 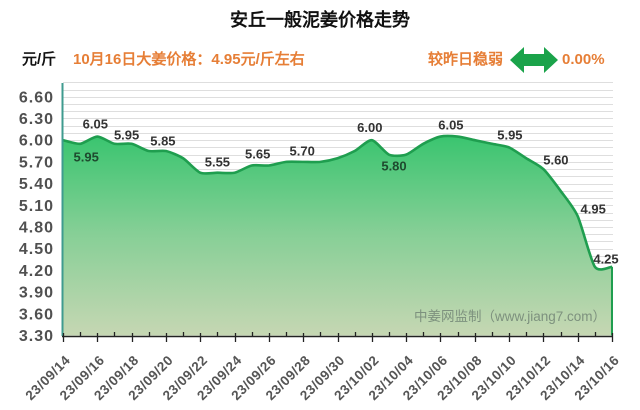 What do you see at coordinates (36, 249) in the screenshot?
I see `y-tick-label: 4.50` at bounding box center [36, 249].